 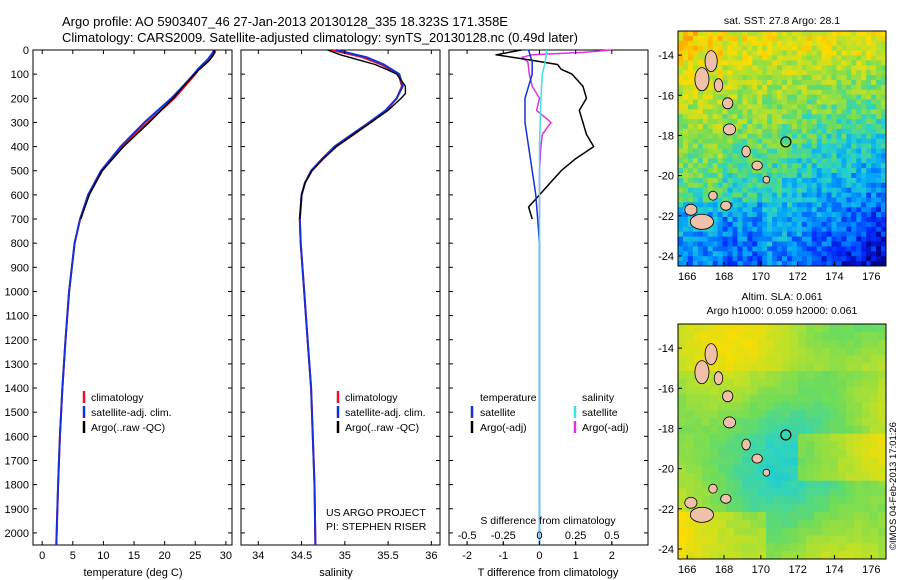 What do you see at coordinates (666, 429) in the screenshot?
I see `map-y-tick-label: -18` at bounding box center [666, 429].